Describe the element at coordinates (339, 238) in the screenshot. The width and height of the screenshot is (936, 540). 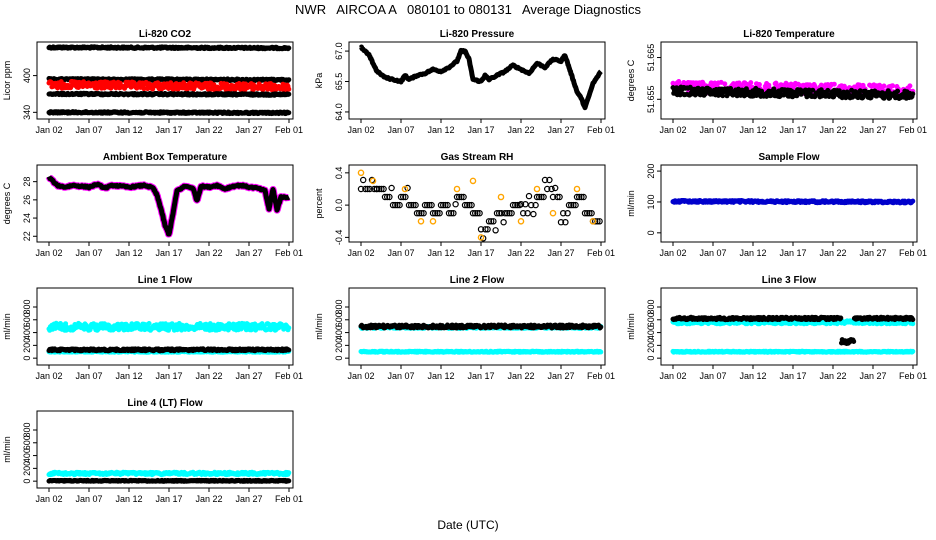
I see `y-tick-label: -0.4` at that location.